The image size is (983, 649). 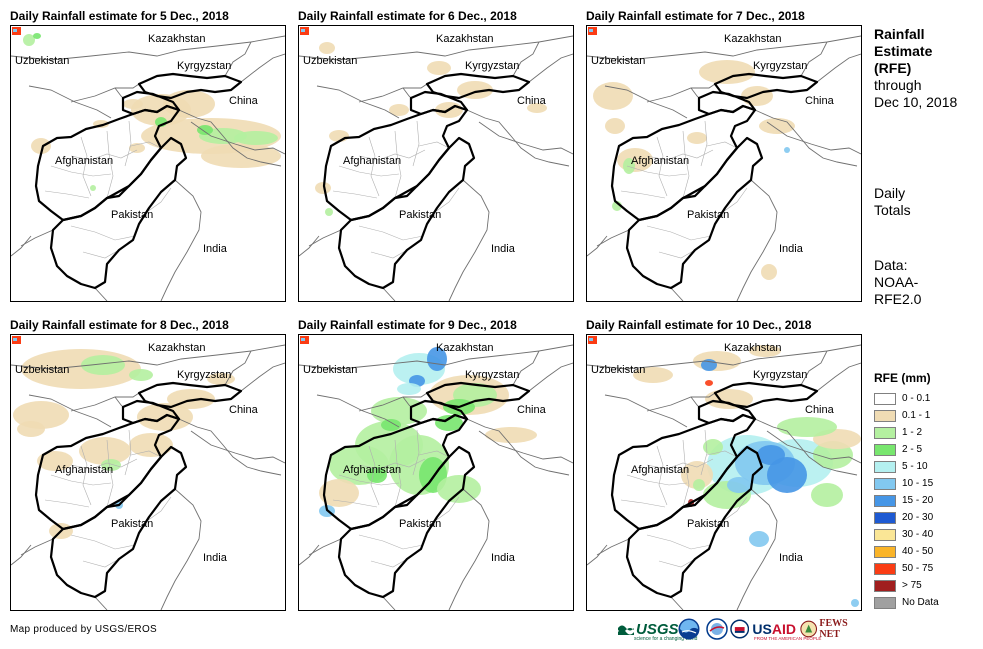 What do you see at coordinates (926, 483) in the screenshot?
I see `legend-item: 10 - 15` at bounding box center [926, 483].